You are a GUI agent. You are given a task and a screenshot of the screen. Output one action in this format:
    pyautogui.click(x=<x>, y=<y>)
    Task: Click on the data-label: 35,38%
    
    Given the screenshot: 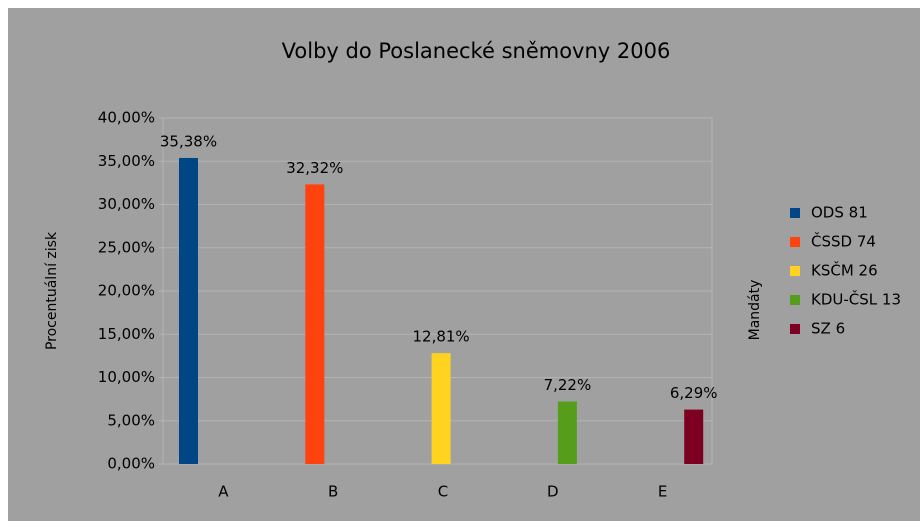 What is the action you would take?
    pyautogui.click(x=188, y=141)
    